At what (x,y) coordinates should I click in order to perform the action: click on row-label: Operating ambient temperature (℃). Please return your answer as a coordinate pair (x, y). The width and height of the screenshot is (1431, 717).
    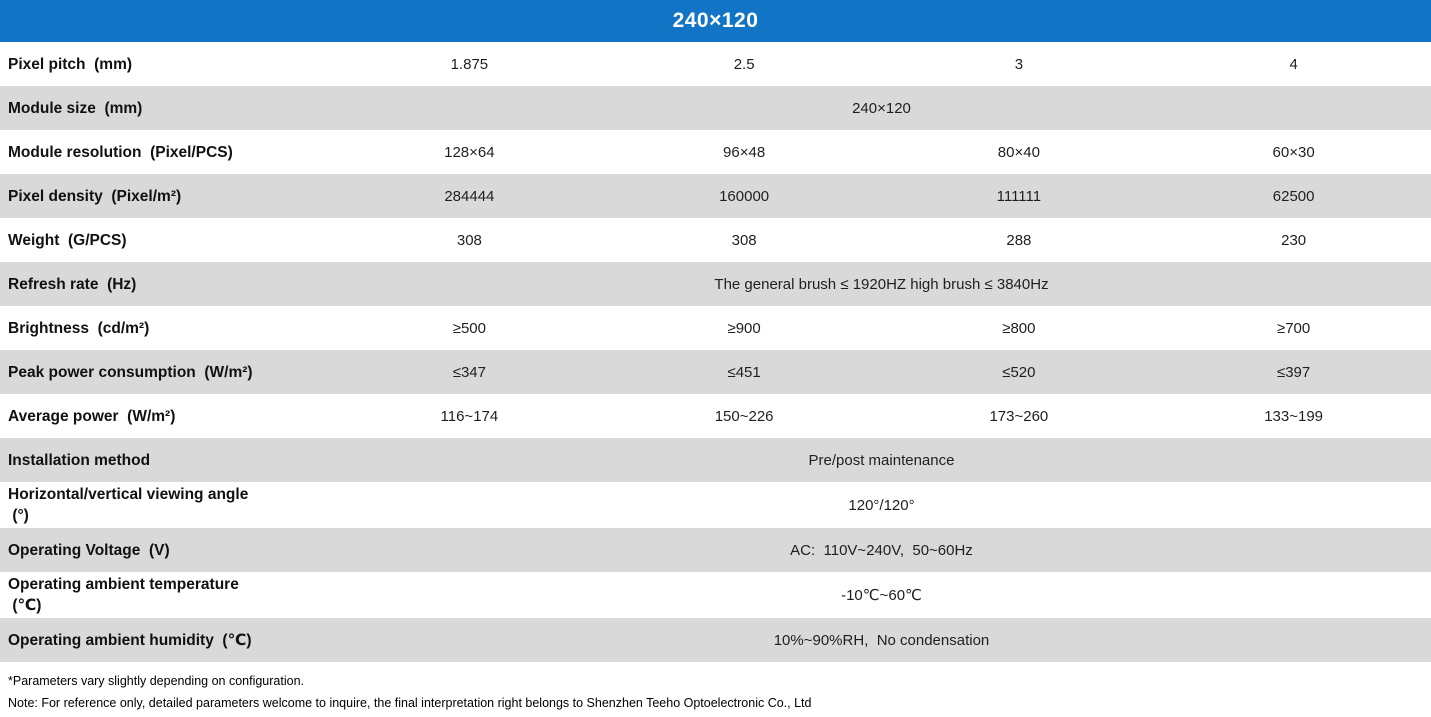
    Looking at the image, I should click on (123, 595).